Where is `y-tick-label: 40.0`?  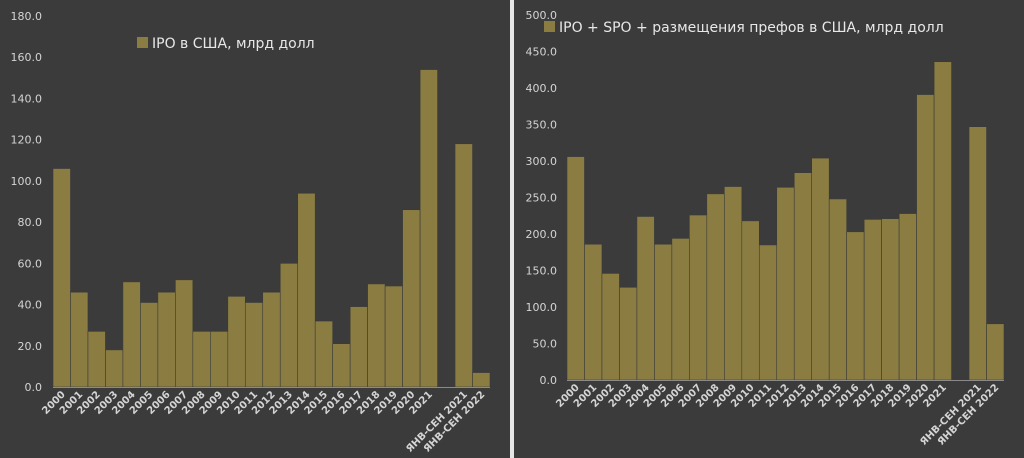 y-tick-label: 40.0 is located at coordinates (30, 305).